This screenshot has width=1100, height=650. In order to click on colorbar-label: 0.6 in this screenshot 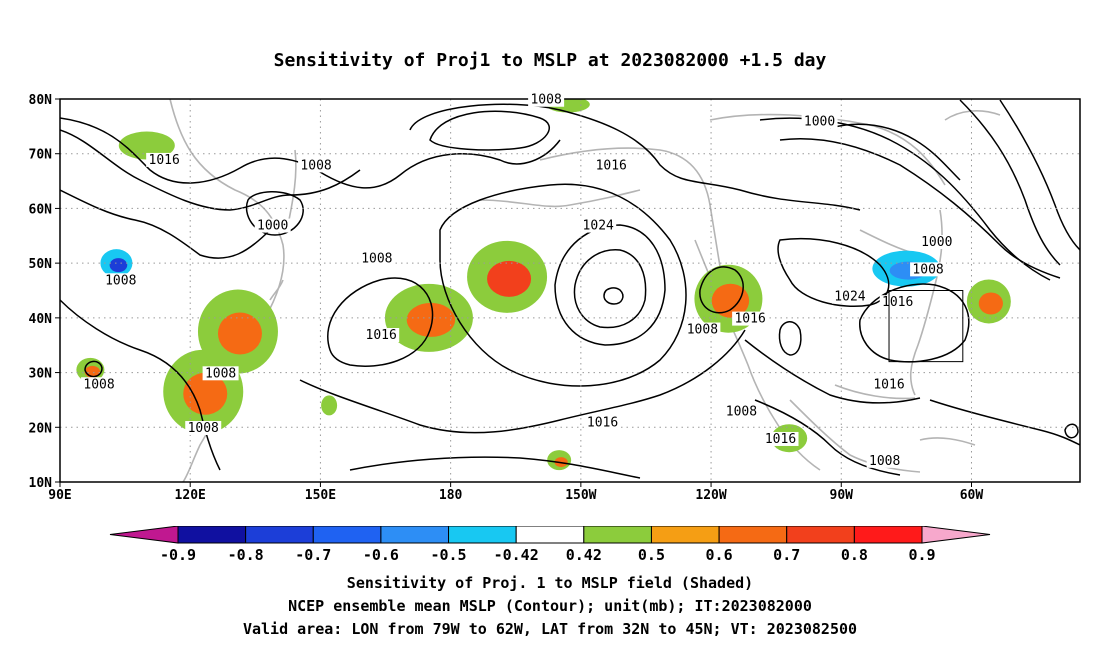, I will do `click(719, 555)`.